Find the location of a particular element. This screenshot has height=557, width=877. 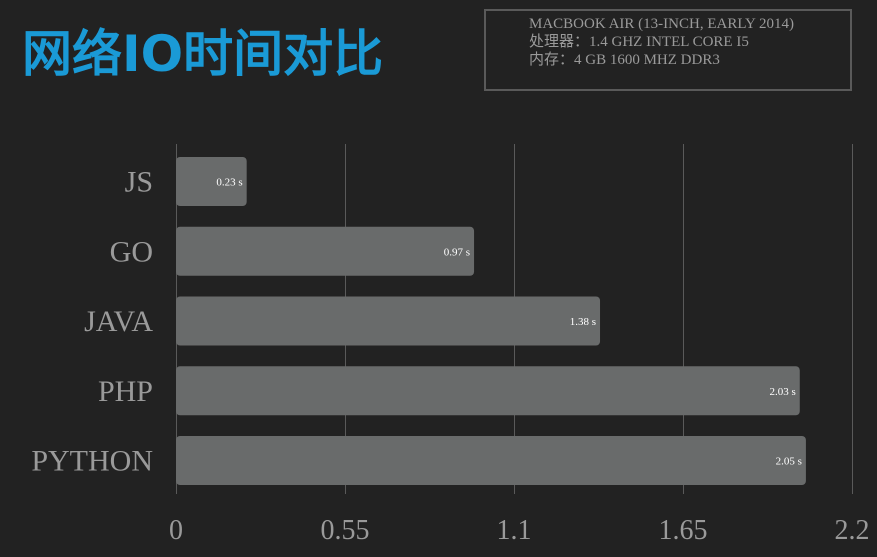

chart-title: 网络IO时间对比 is located at coordinates (203, 54).